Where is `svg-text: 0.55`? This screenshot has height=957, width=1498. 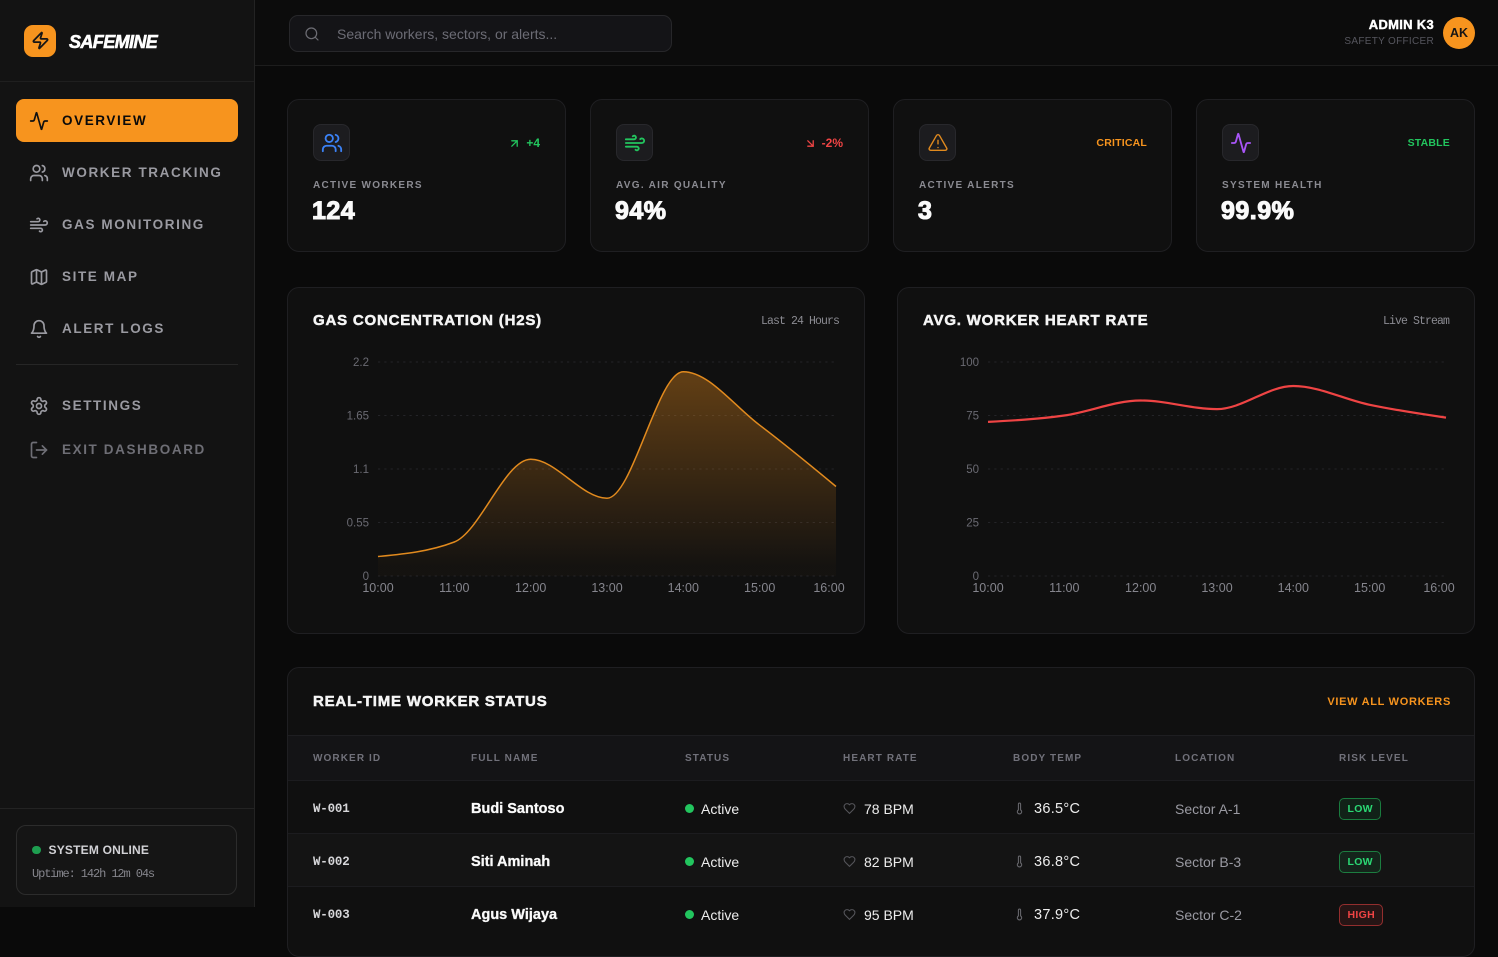
svg-text: 0.55 is located at coordinates (358, 524).